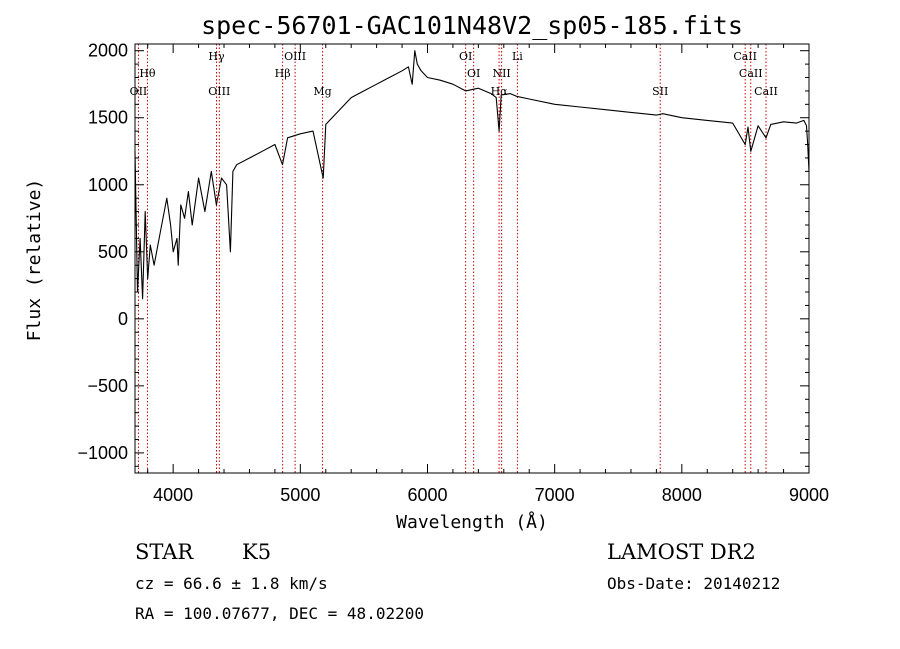 The height and width of the screenshot is (649, 900). What do you see at coordinates (660, 91) in the screenshot?
I see `line-label: SII` at bounding box center [660, 91].